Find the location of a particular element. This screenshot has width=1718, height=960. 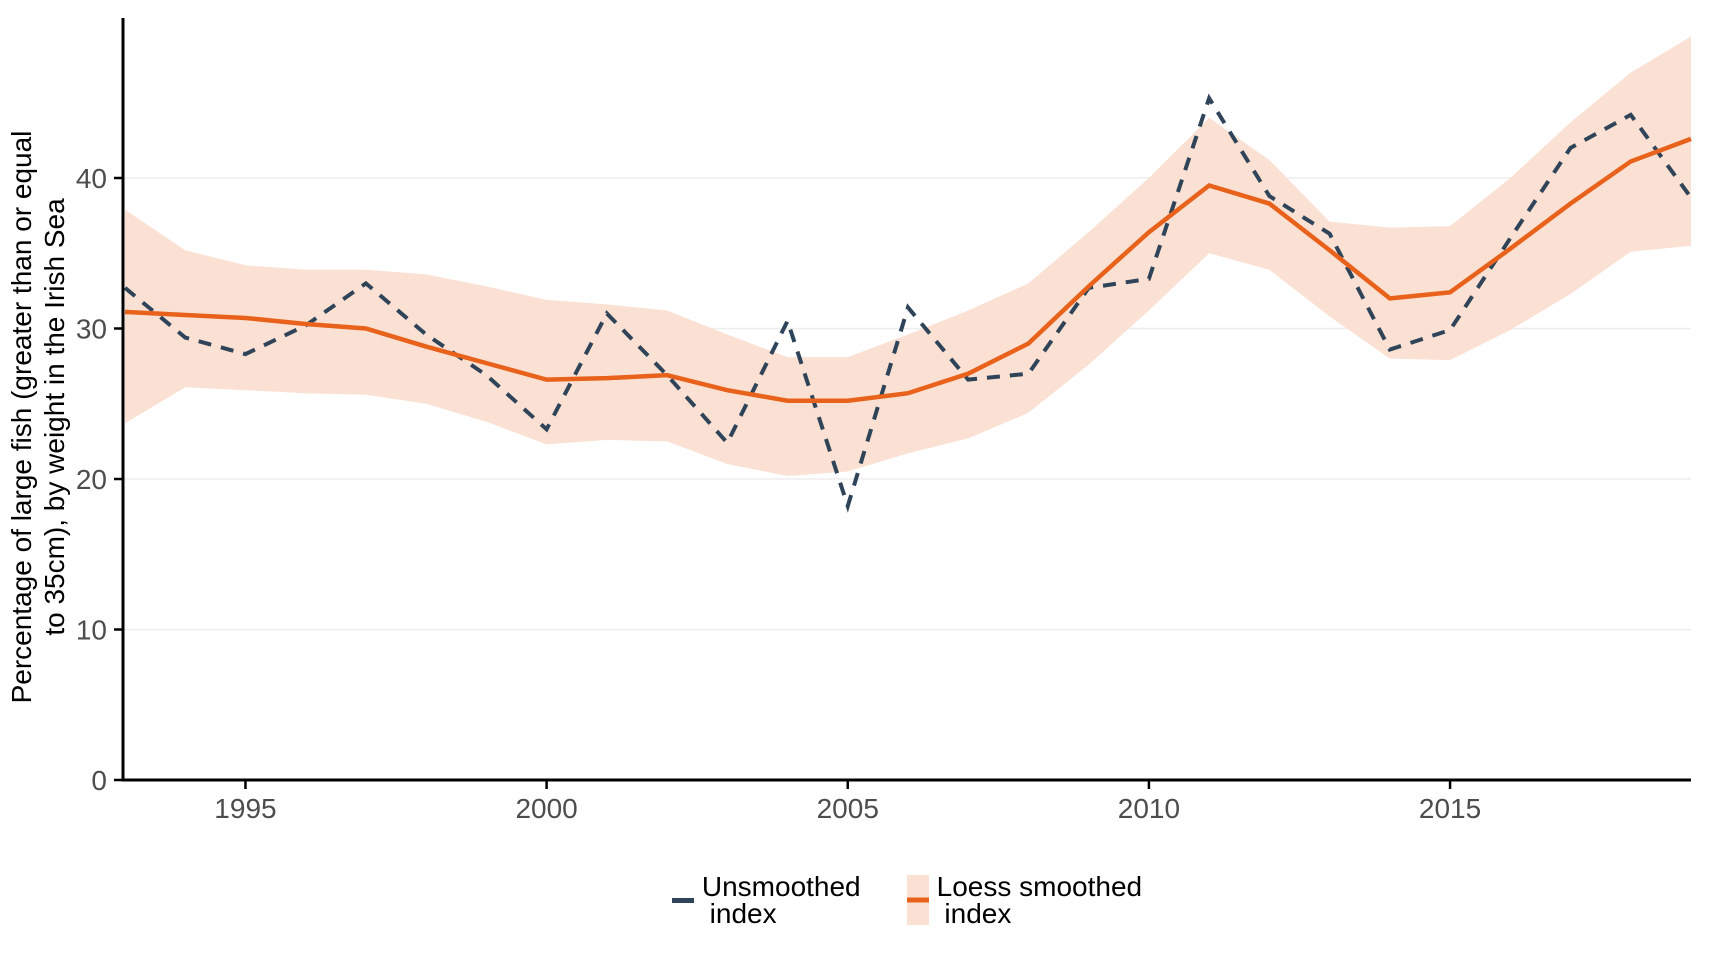

y-tick-label: 10 is located at coordinates (91, 630).